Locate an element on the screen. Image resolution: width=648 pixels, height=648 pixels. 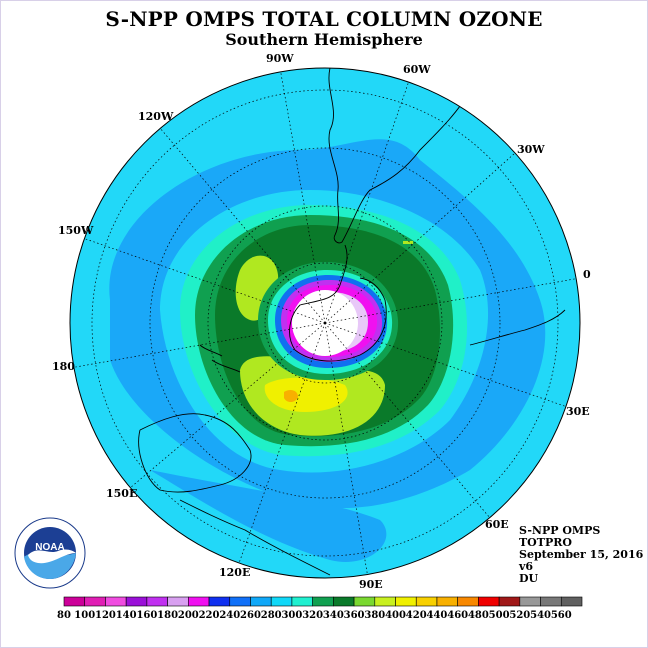
ozone-band-420-spot is located at coordinates (291, 396).